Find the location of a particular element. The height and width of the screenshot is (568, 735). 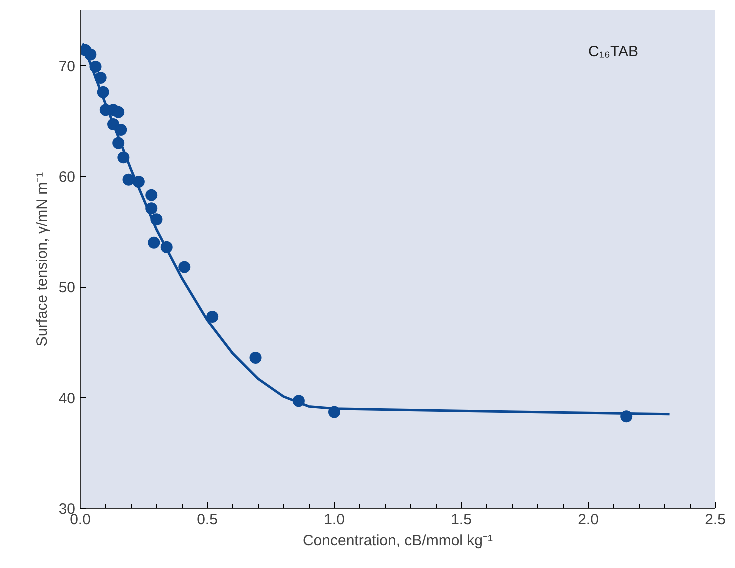

y-axis-title: Surface tension, γ/mN m⁻¹ is located at coordinates (42, 259).